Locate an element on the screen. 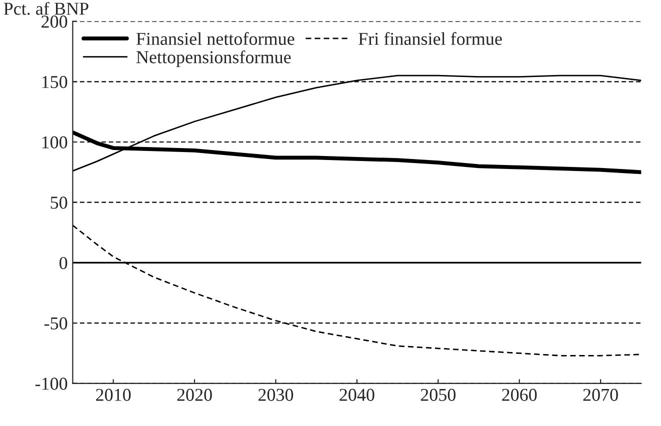 The image size is (661, 426). y-axis-title: Pct. af BNP is located at coordinates (46, 8).